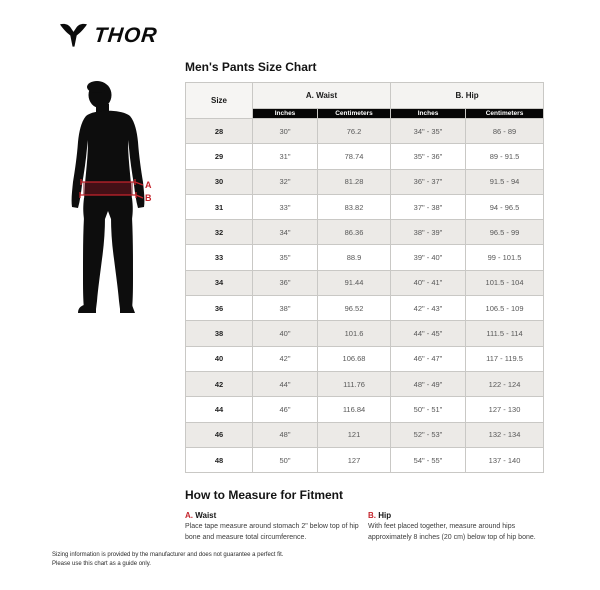 Image resolution: width=600 pixels, height=590 pixels. What do you see at coordinates (148, 185) in the screenshot?
I see `waist-line-label: A` at bounding box center [148, 185].